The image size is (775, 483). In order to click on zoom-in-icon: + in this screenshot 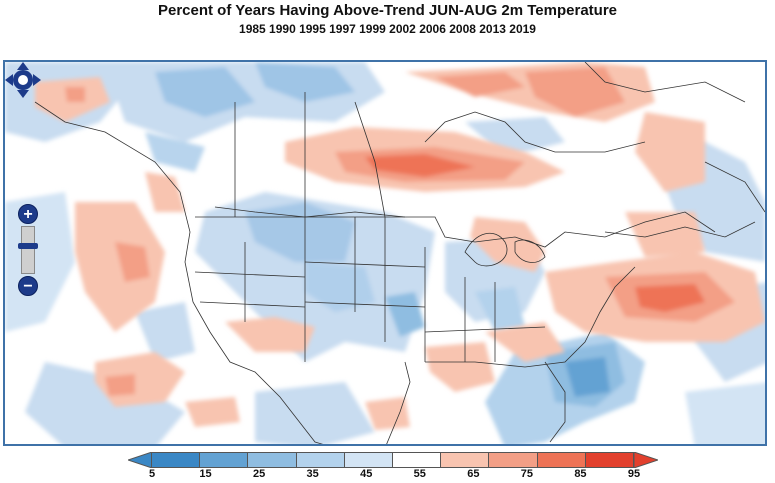, I will do `click(28, 214)`.